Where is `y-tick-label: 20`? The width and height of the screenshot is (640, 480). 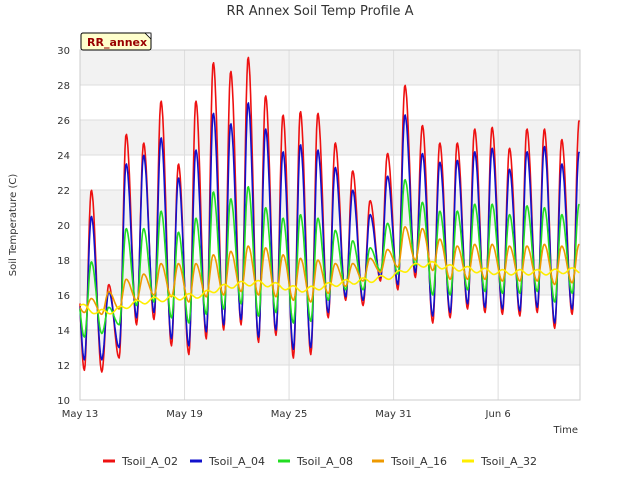 y-tick-label: 20 is located at coordinates (63, 226).